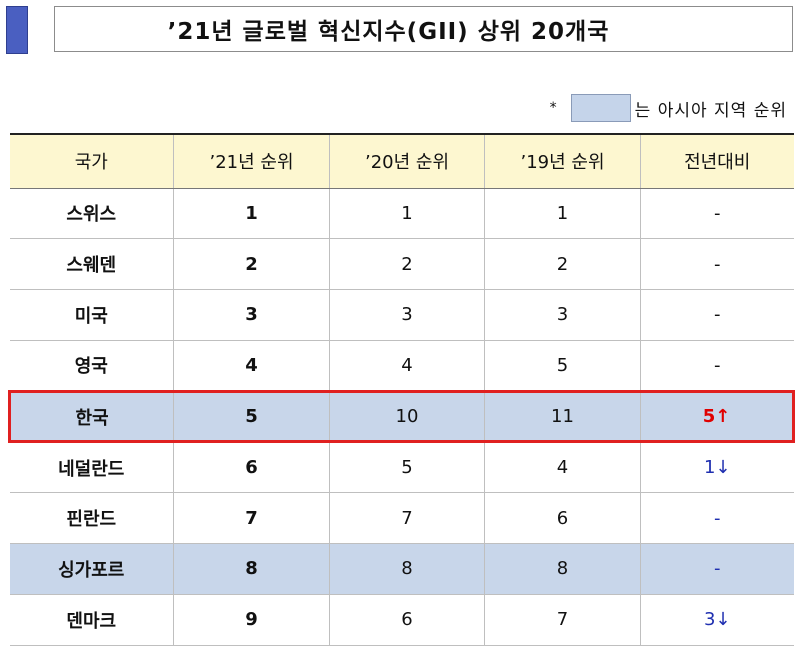 The width and height of the screenshot is (799, 646). I want to click on rank-2020-cell: 10, so click(407, 416).